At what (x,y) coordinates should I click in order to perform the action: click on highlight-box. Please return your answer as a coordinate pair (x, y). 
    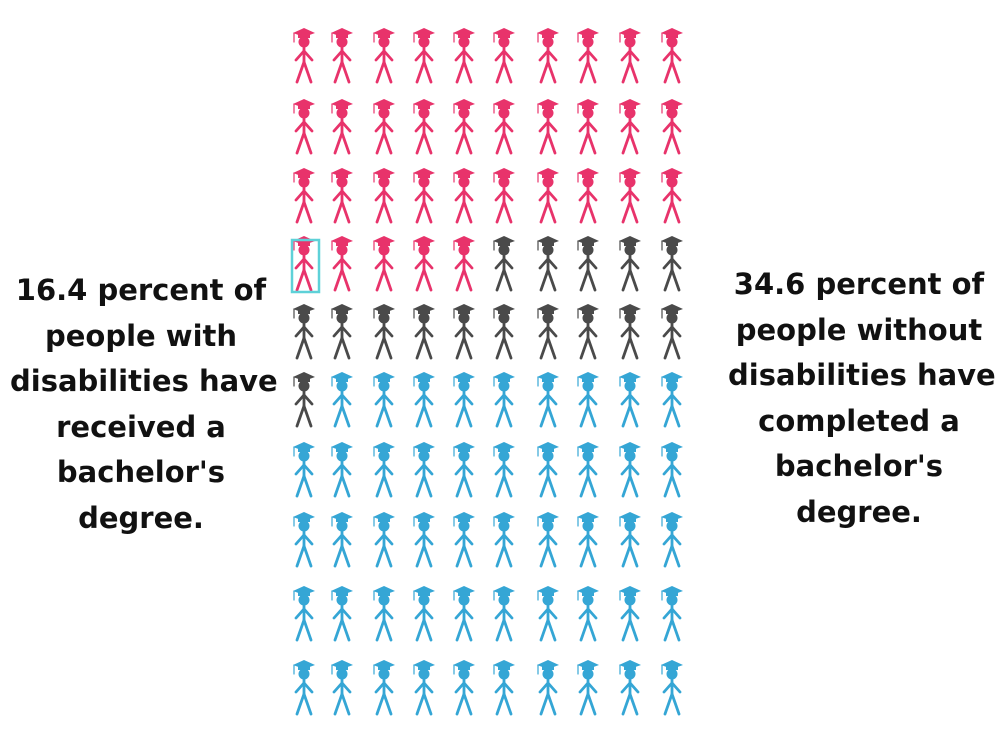
    Looking at the image, I should click on (305, 266).